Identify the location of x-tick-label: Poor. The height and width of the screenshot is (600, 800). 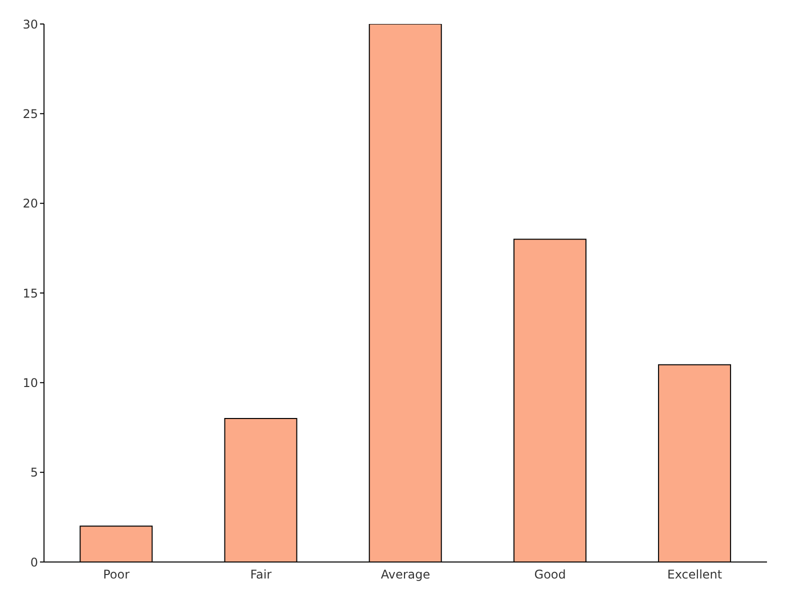
(116, 575).